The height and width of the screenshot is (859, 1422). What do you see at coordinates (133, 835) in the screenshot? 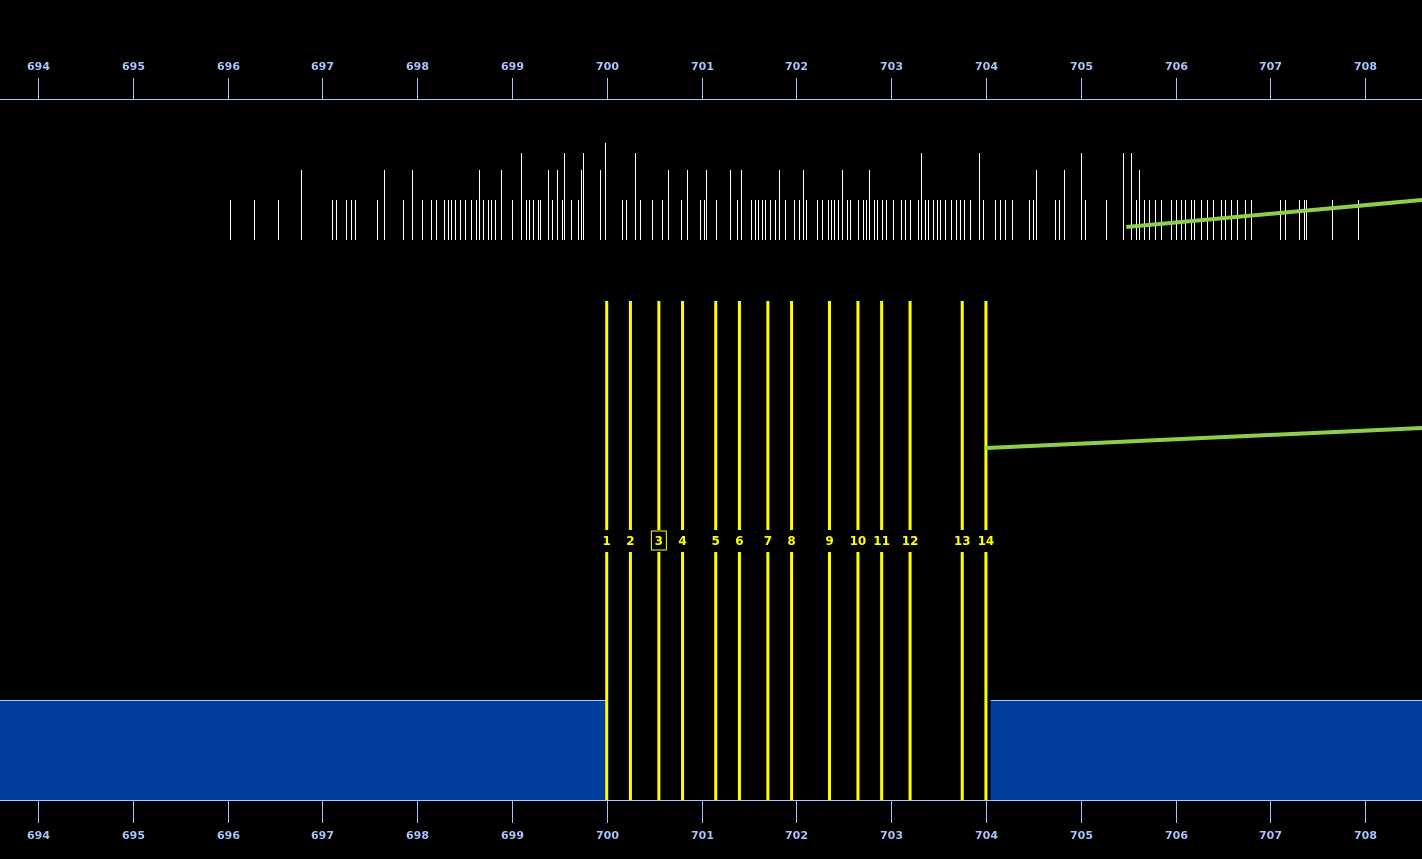
I see `bottom-tick-label-695: 695` at bounding box center [133, 835].